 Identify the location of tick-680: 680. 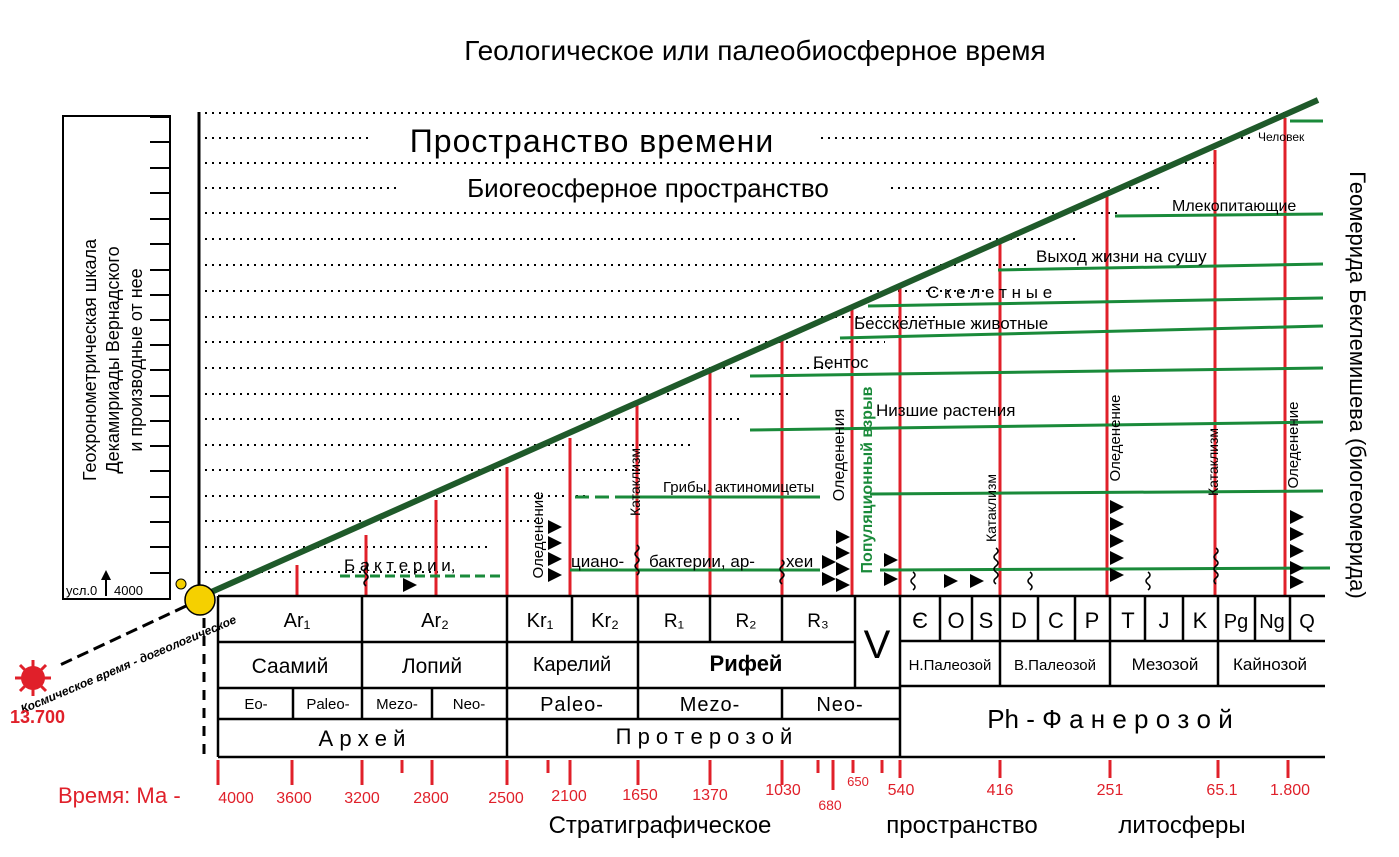
(830, 805).